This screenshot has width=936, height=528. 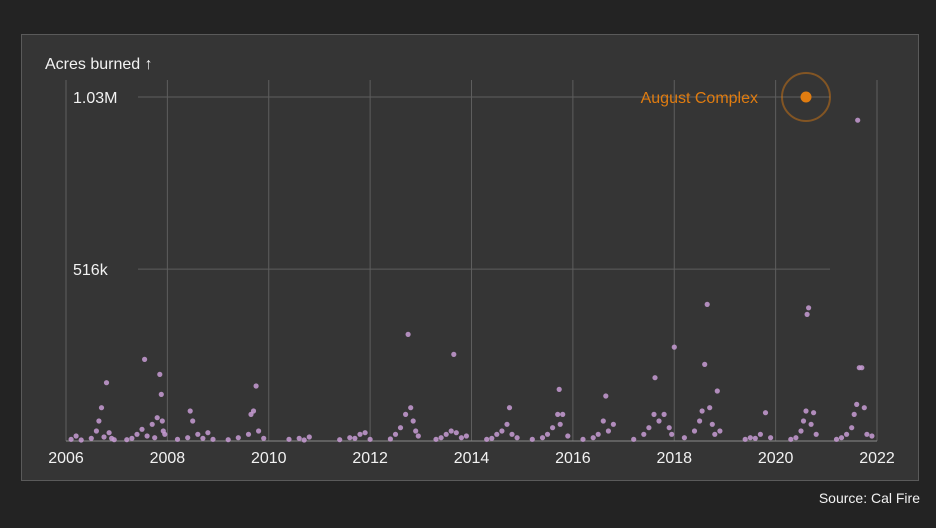 I want to click on x-tick-label: 2022, so click(x=877, y=458).